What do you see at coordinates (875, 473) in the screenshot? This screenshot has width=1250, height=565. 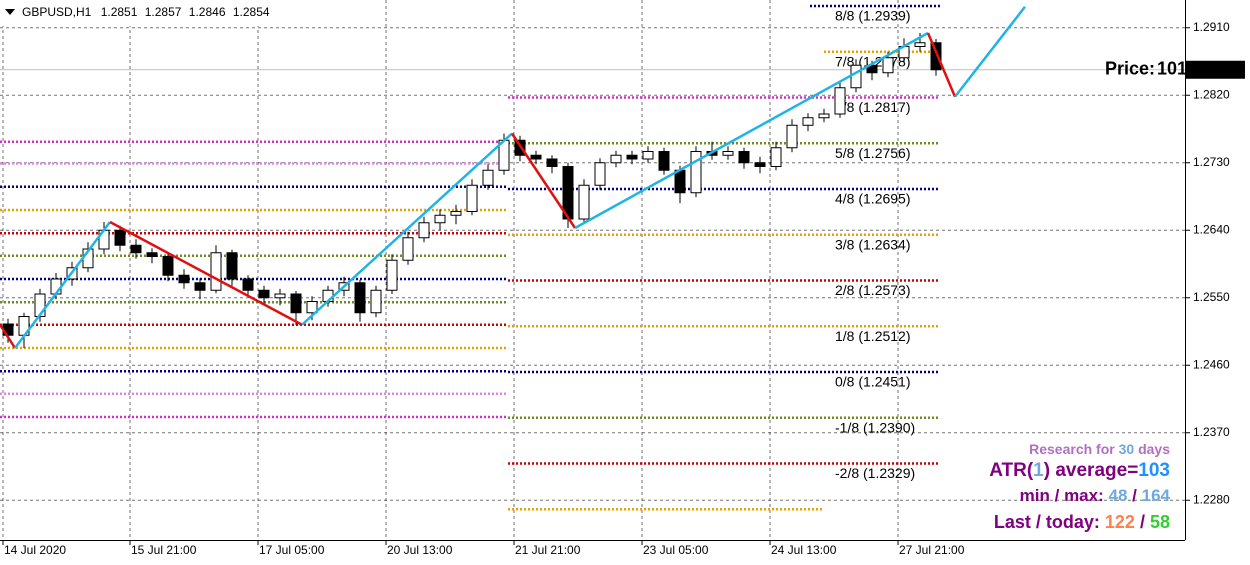 I see `level-label: -2/8 (1.2329)` at bounding box center [875, 473].